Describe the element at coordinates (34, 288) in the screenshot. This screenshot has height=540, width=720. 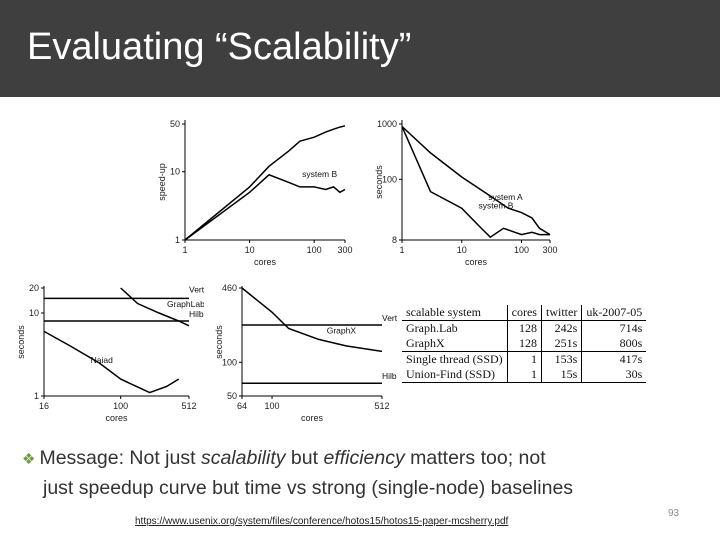
I see `y-tick-label: 20` at that location.